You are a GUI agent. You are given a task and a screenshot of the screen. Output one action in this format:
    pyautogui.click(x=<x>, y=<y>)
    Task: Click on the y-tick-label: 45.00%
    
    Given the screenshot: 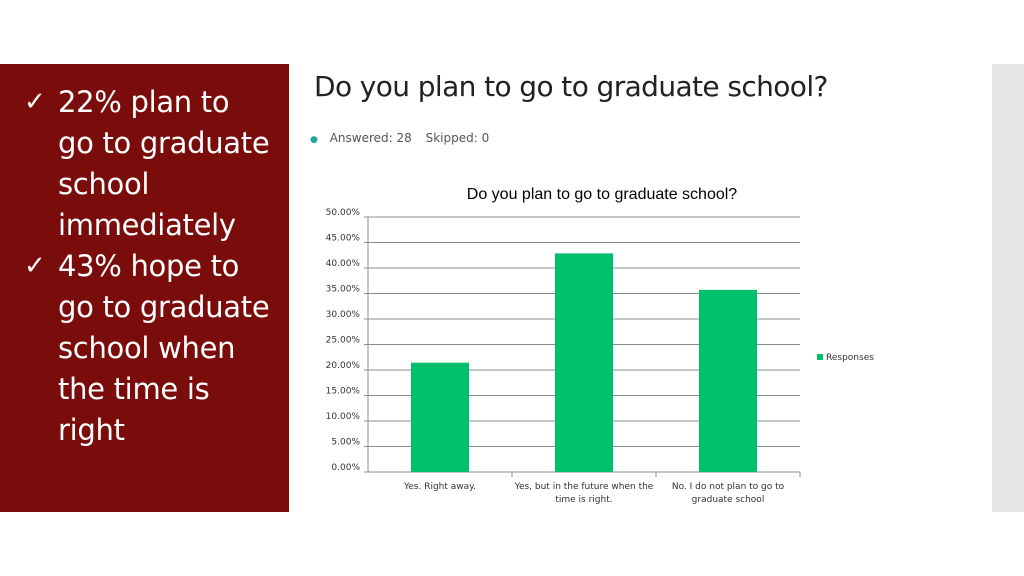 What is the action you would take?
    pyautogui.click(x=343, y=239)
    